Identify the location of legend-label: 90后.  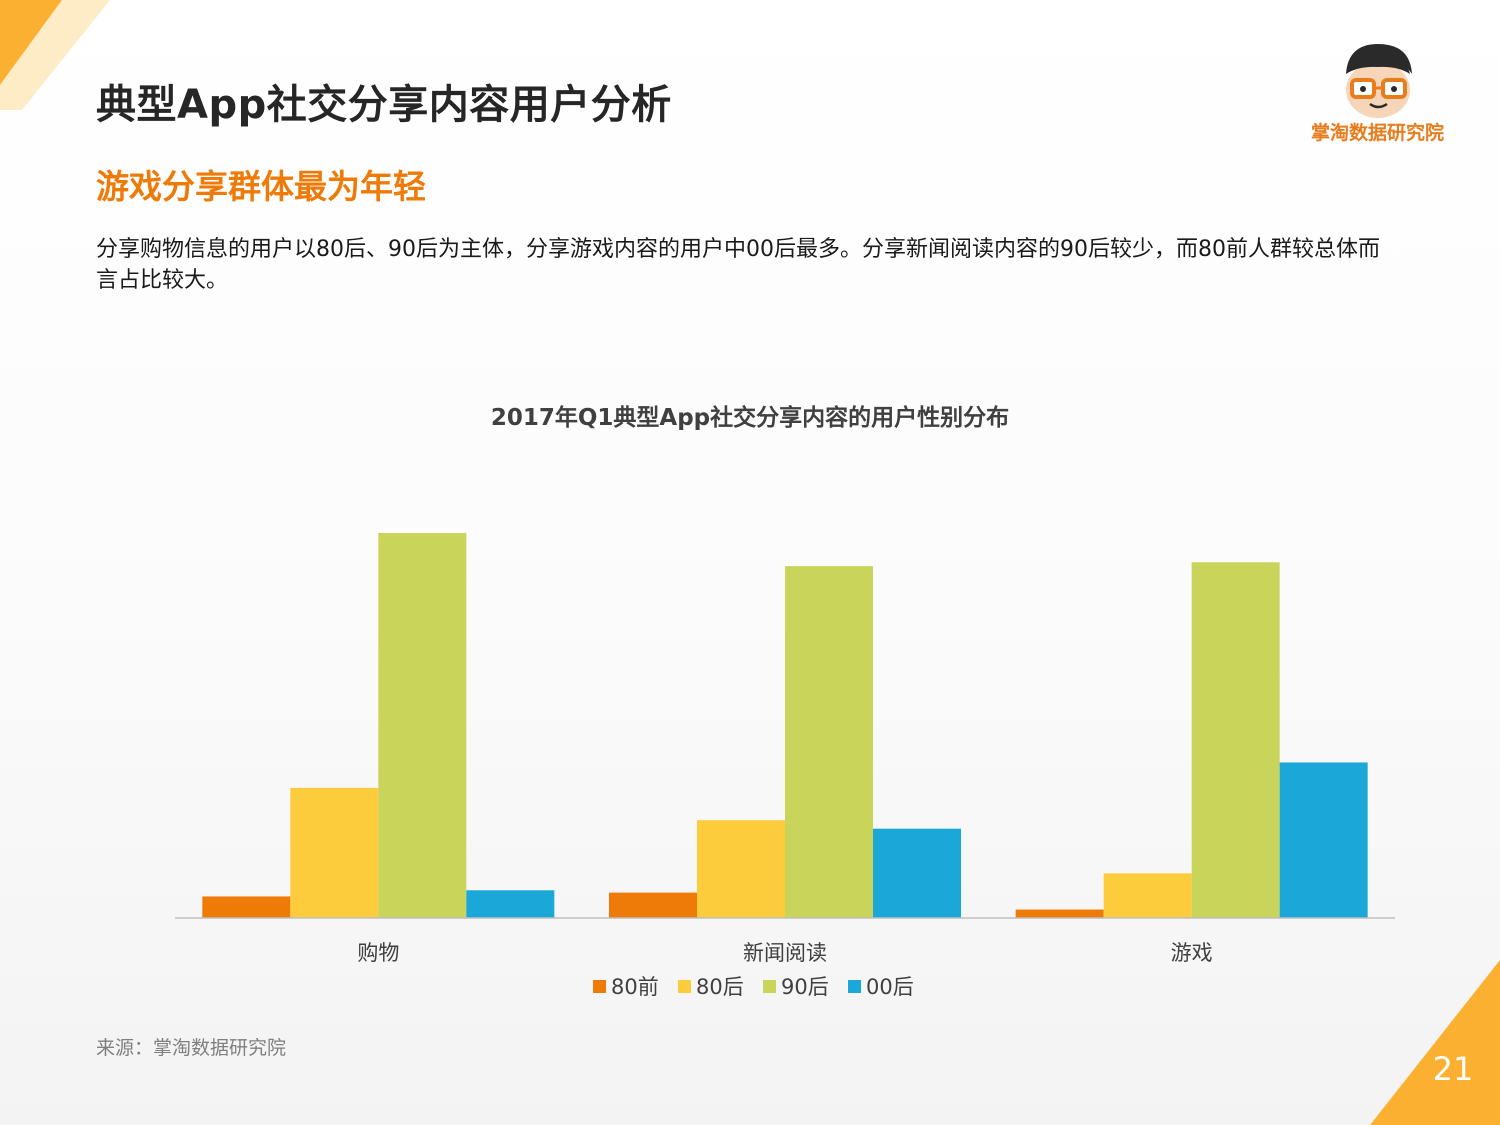
(805, 987).